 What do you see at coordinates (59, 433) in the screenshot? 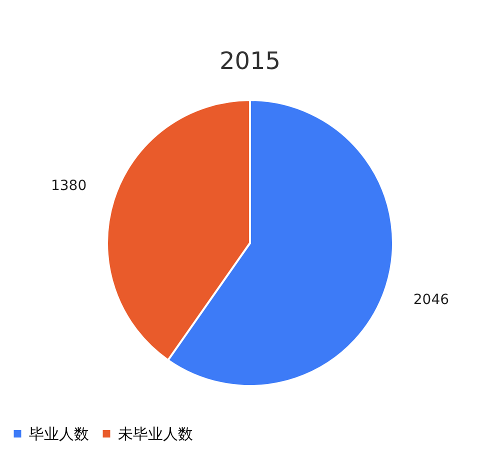
I see `legend-label: 毕业人数` at bounding box center [59, 433].